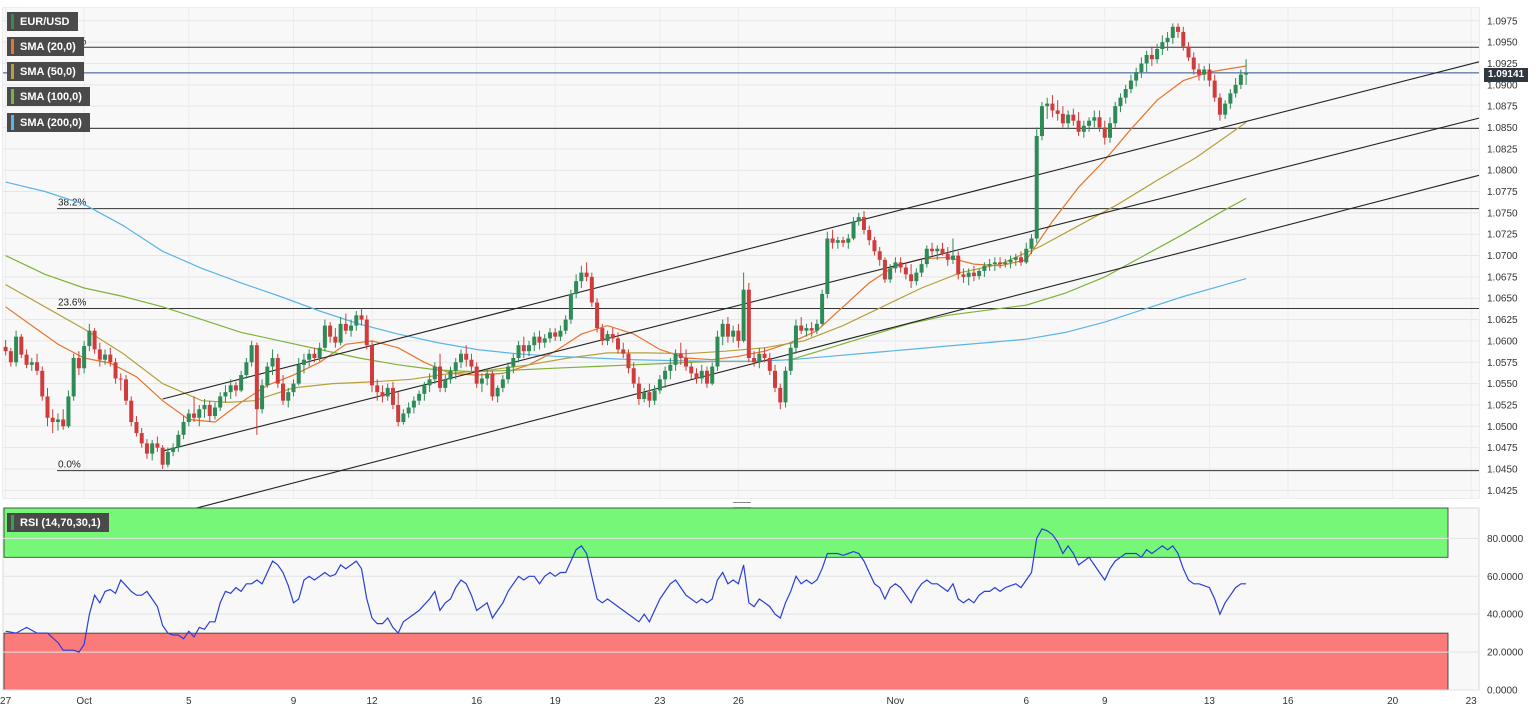 The image size is (1536, 716). I want to click on price-tick-label: 1.0600, so click(1502, 341).